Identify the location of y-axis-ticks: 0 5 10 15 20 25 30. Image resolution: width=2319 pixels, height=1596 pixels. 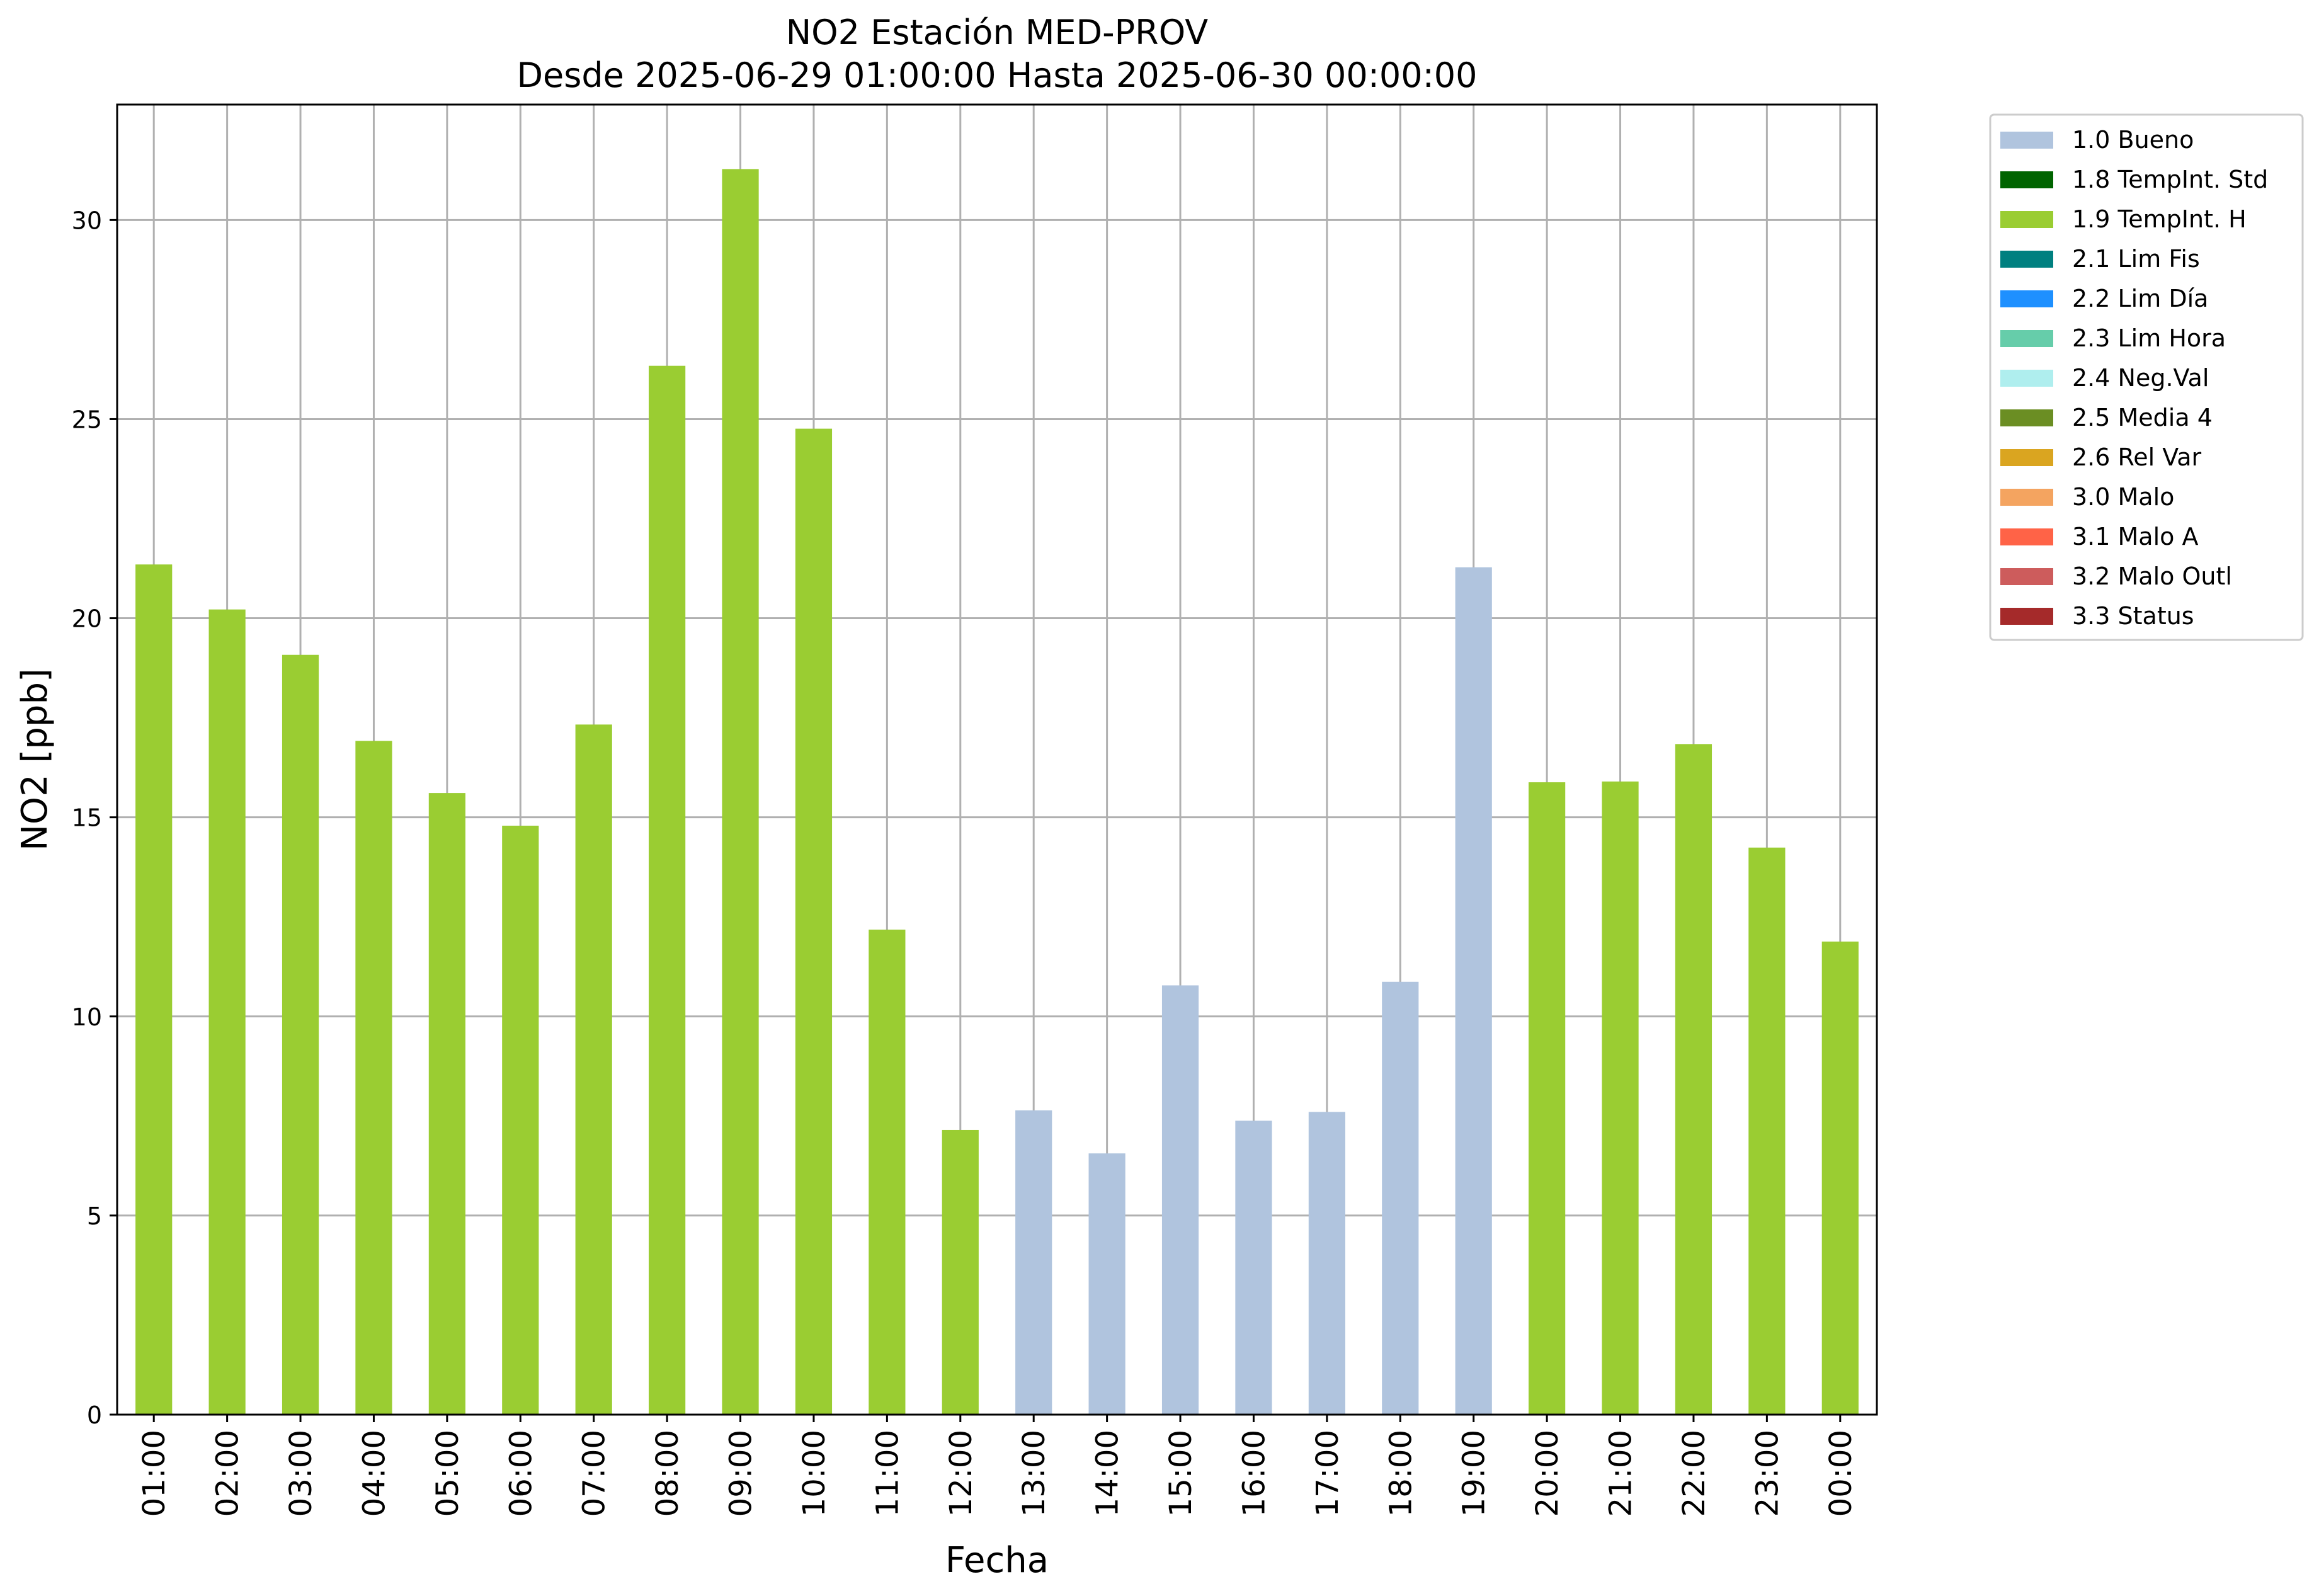
(94, 818).